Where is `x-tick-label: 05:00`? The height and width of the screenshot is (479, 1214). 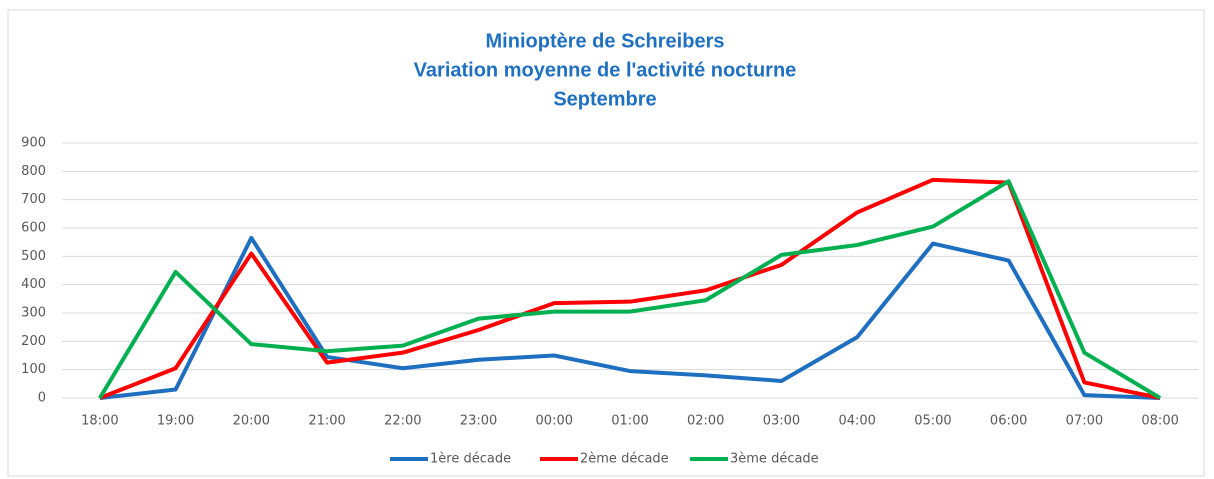
x-tick-label: 05:00 is located at coordinates (932, 421).